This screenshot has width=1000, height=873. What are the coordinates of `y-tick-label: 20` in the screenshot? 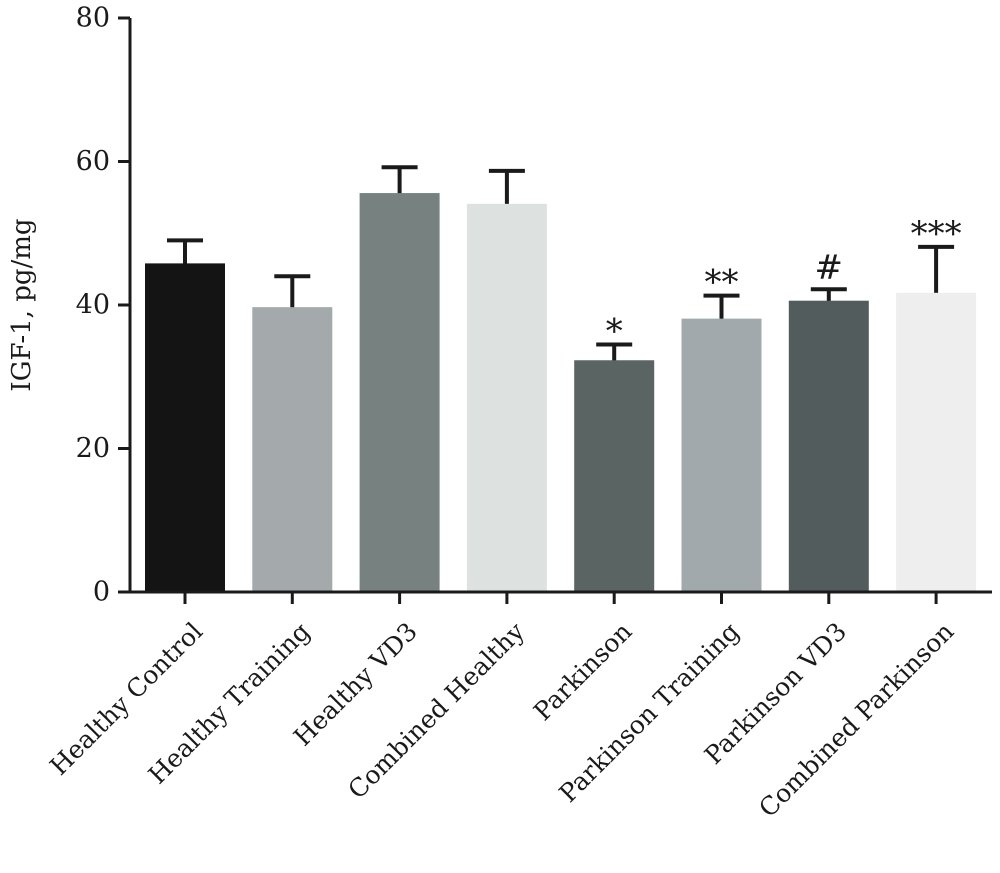 It's located at (93, 448).